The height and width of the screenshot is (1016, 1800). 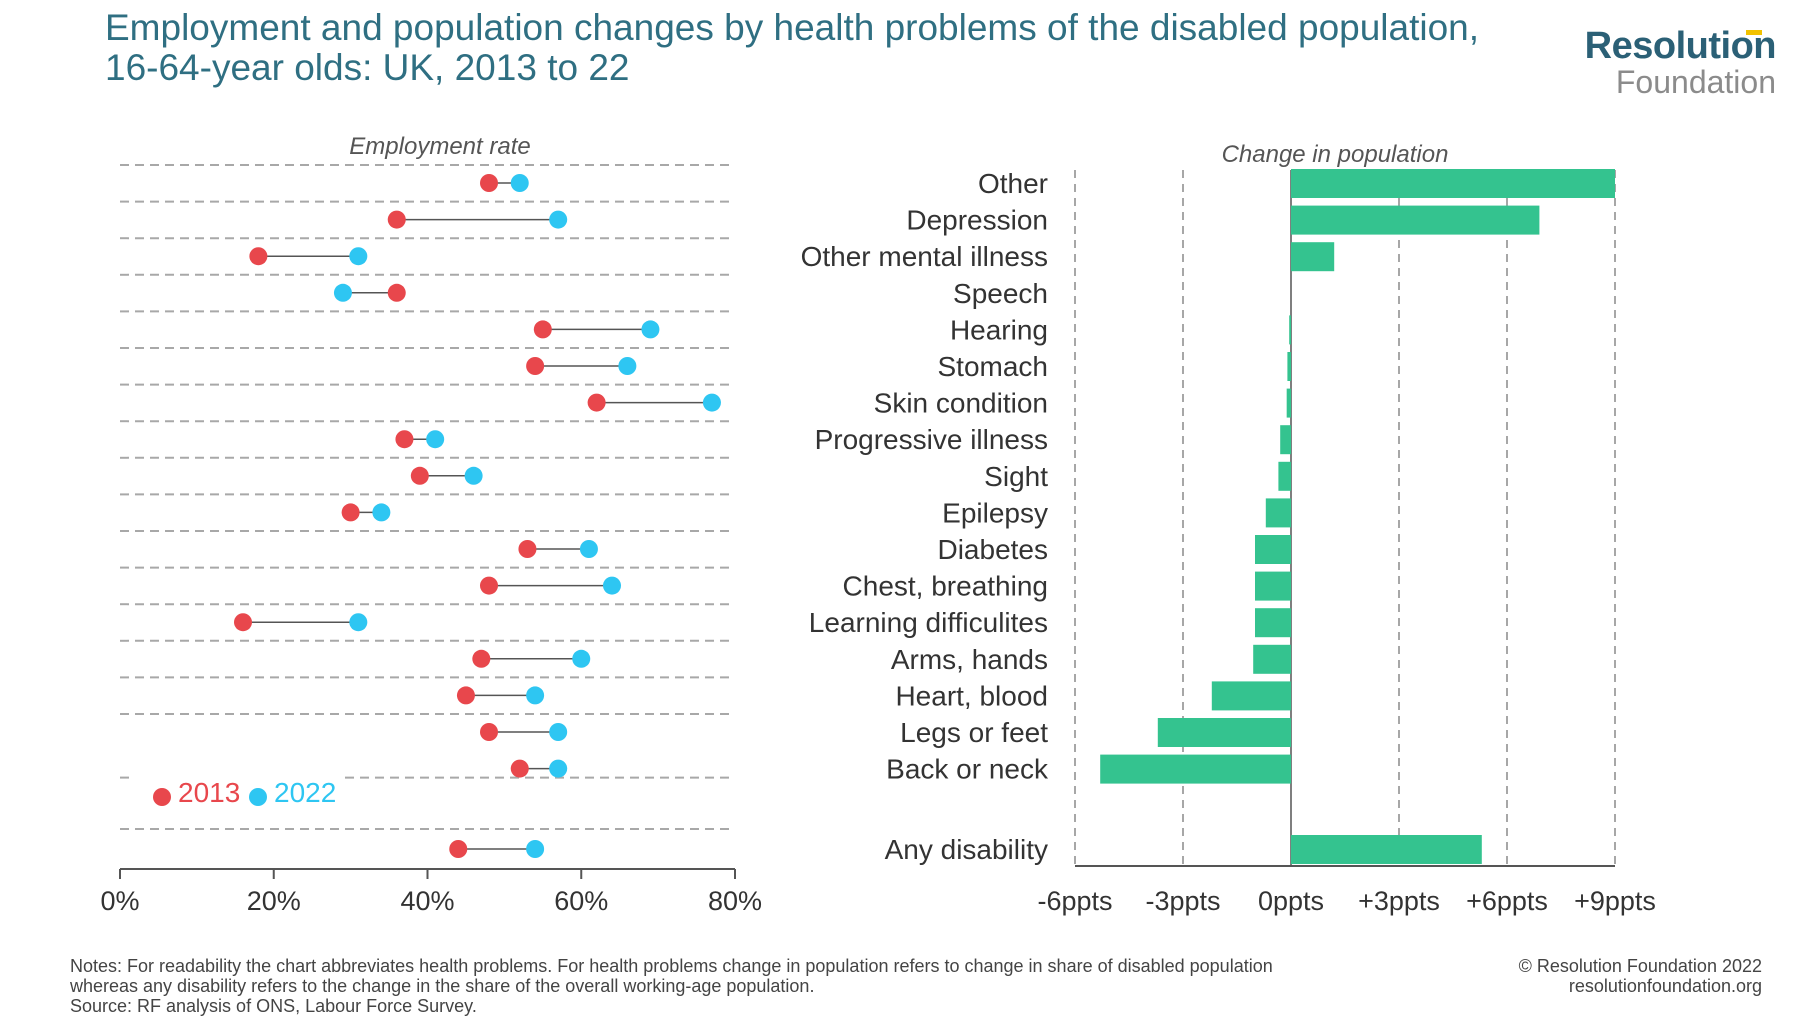 I want to click on category-label-other-mental-illness: Other mental illness, so click(x=924, y=256).